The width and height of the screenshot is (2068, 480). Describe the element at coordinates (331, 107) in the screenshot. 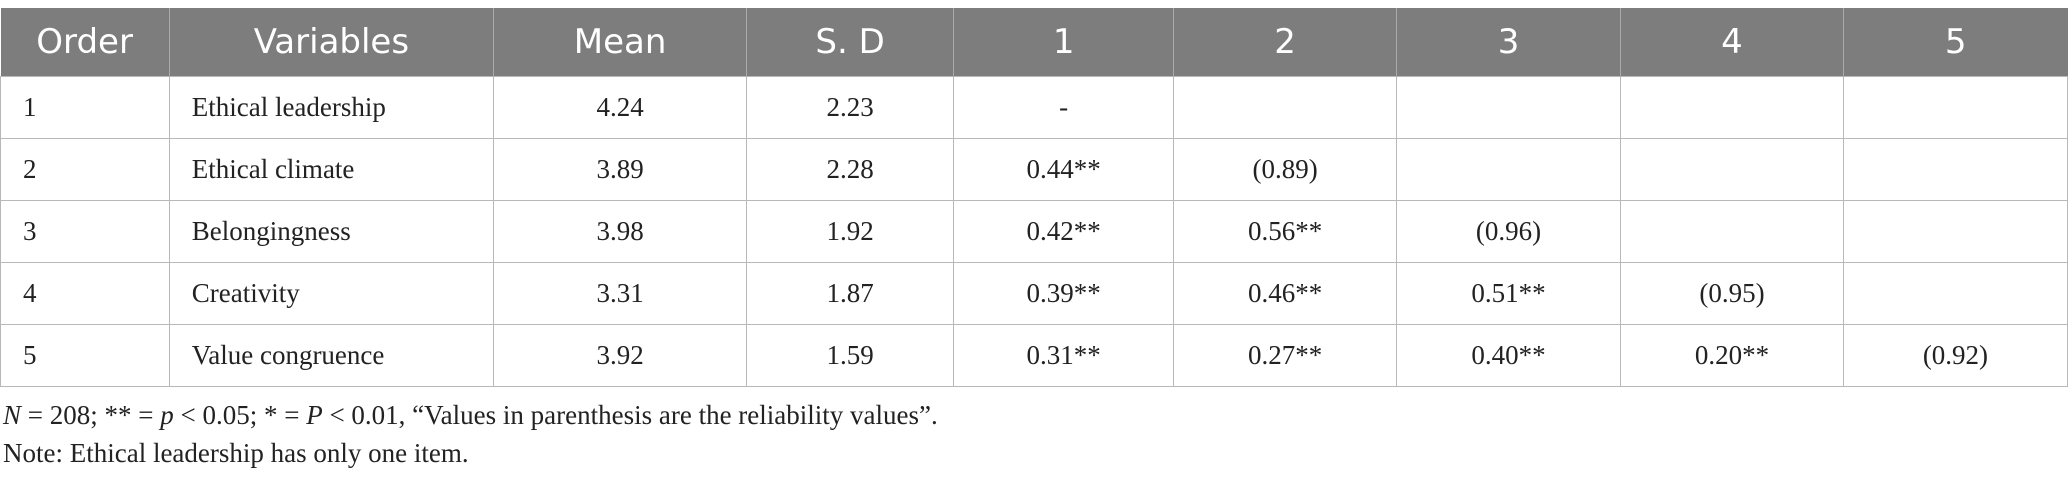

I see `cell-variable: Ethical leadership` at that location.